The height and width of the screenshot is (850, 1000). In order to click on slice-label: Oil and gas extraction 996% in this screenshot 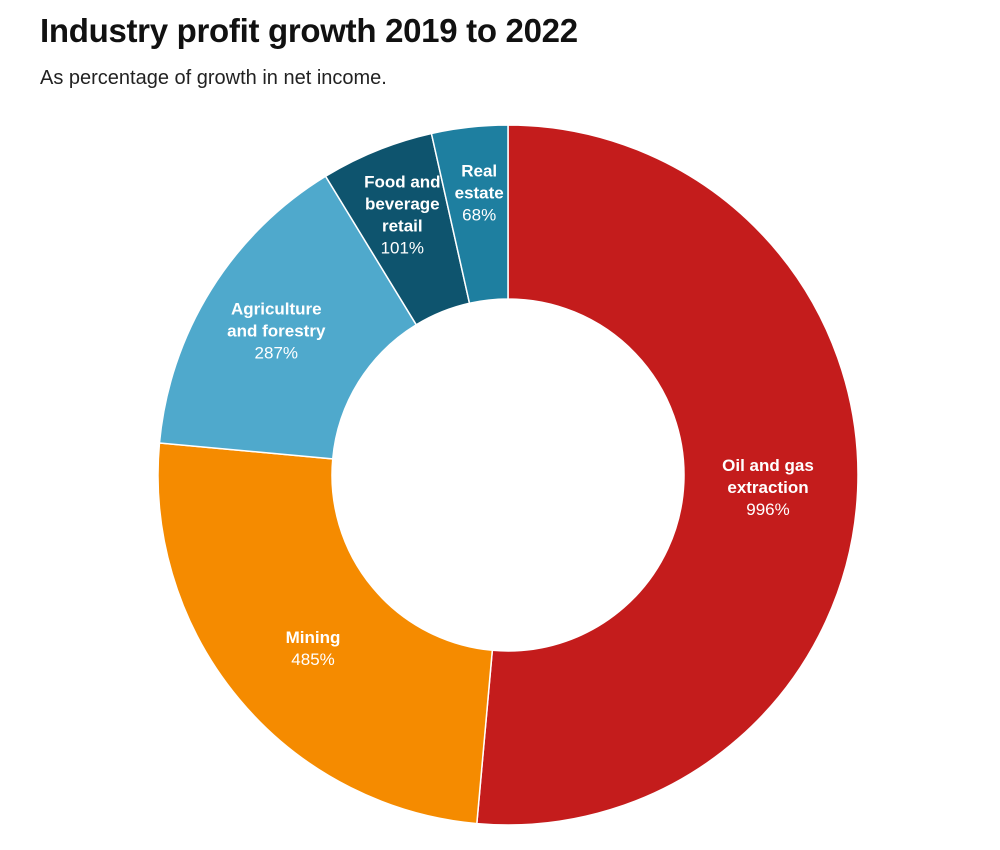, I will do `click(768, 487)`.